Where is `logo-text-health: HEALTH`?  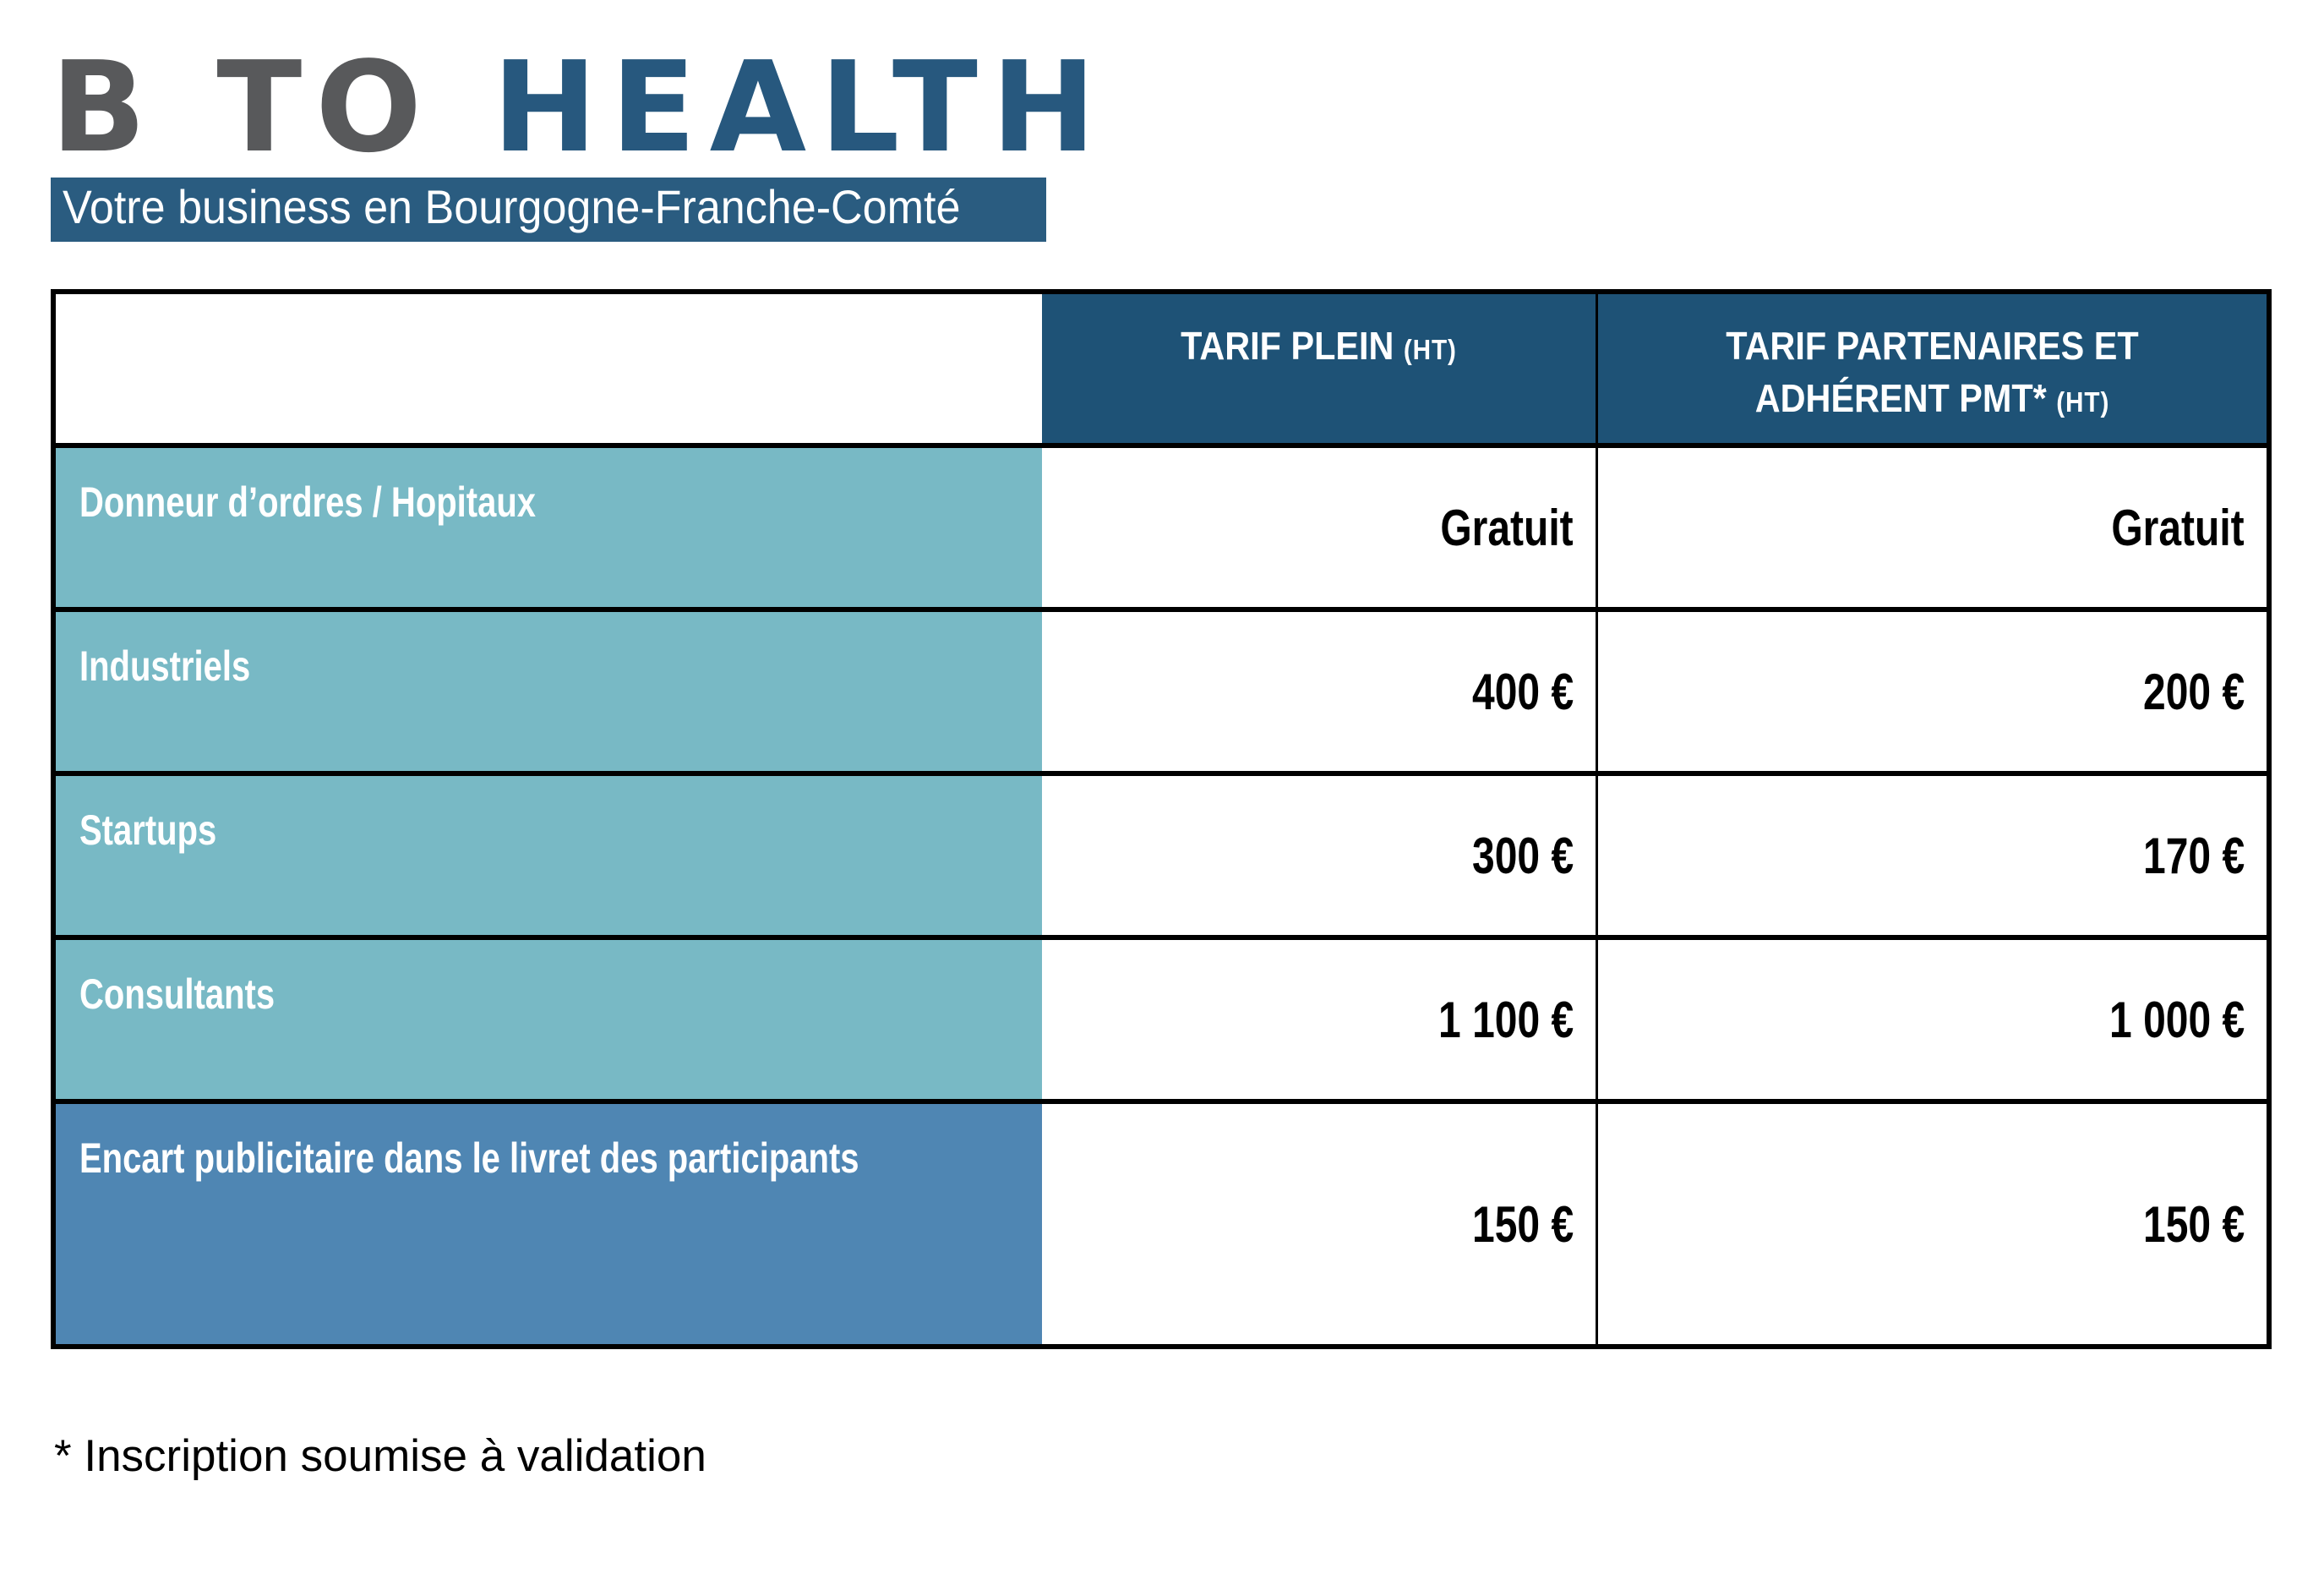 logo-text-health: HEALTH is located at coordinates (801, 107).